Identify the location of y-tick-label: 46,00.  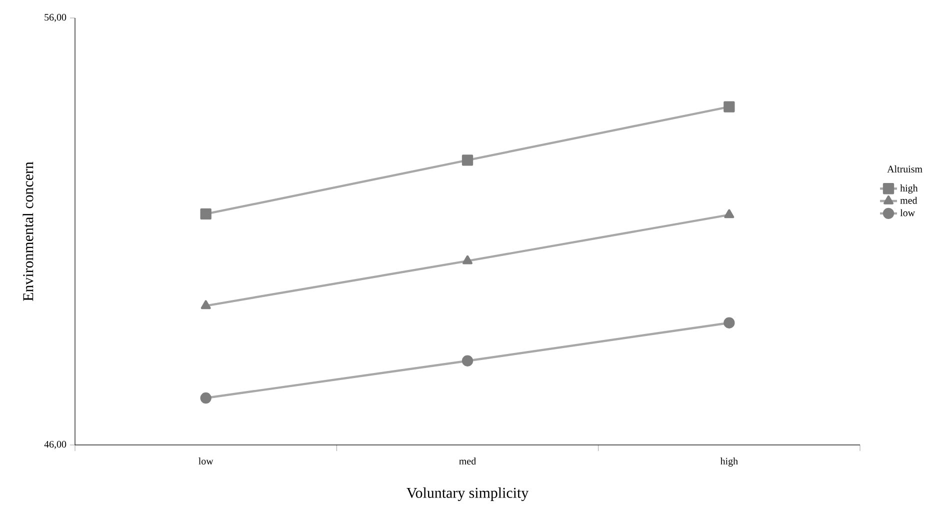
(55, 445).